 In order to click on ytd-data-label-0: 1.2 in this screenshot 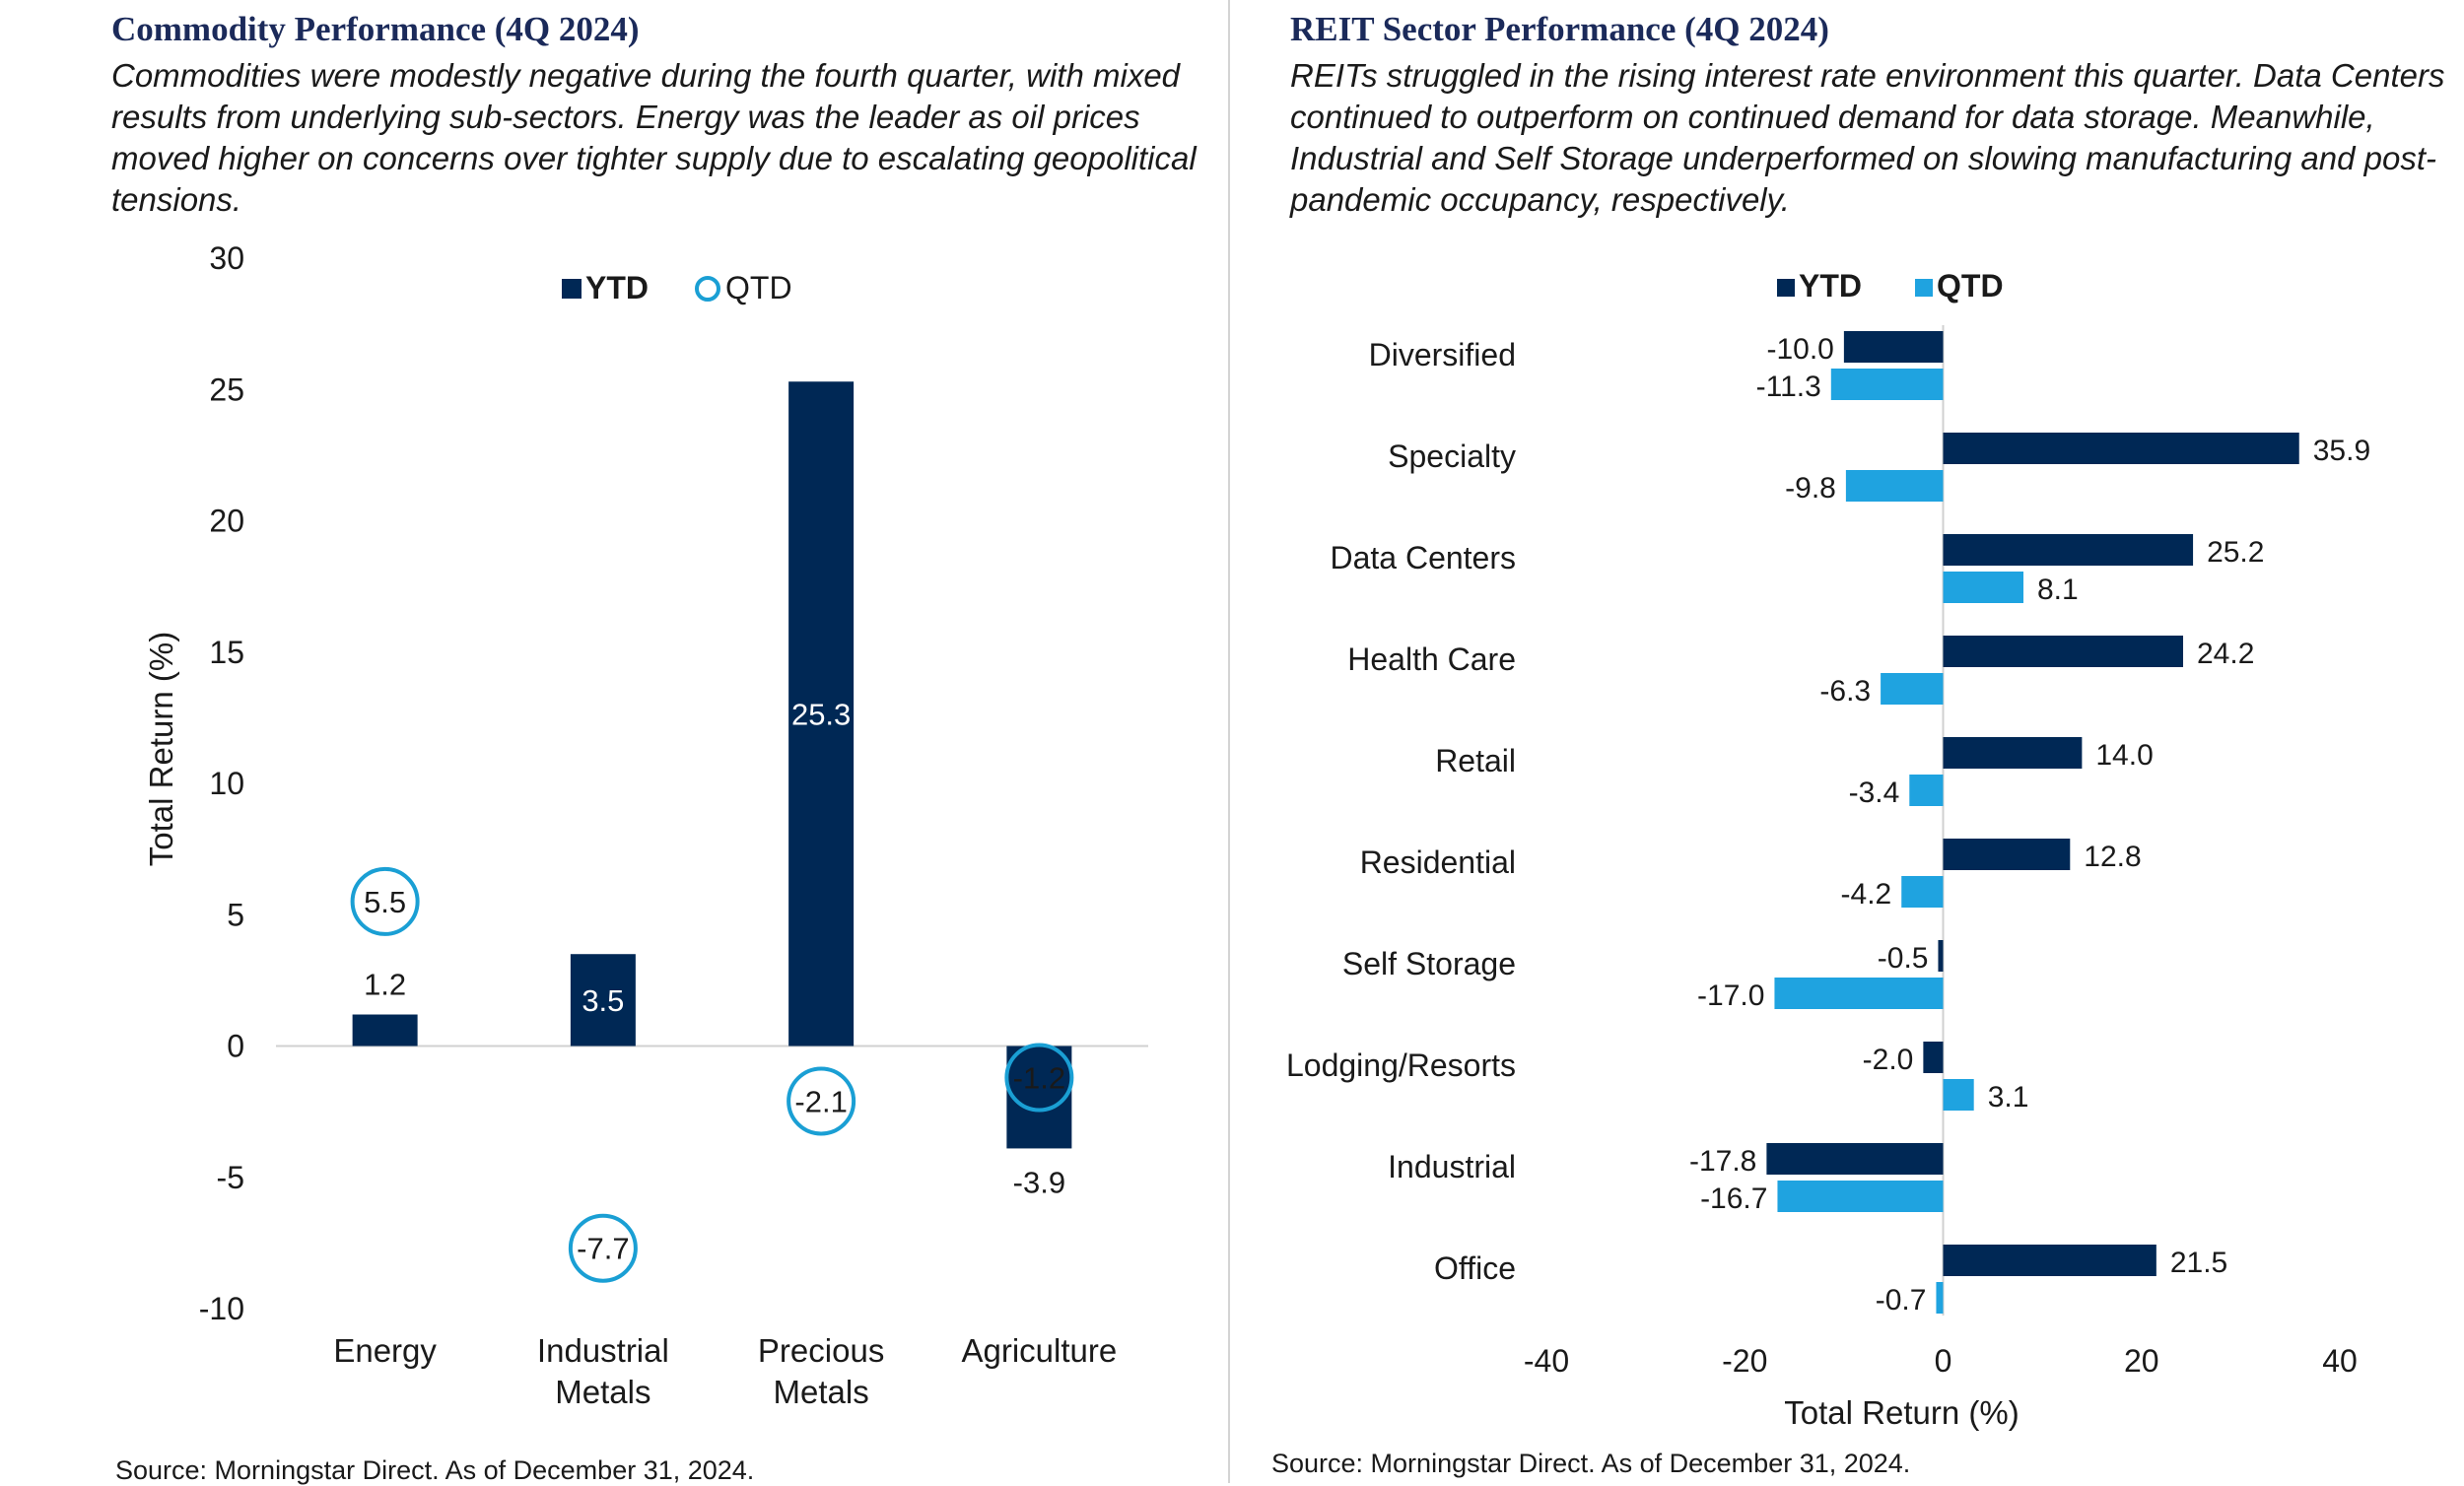, I will do `click(385, 985)`.